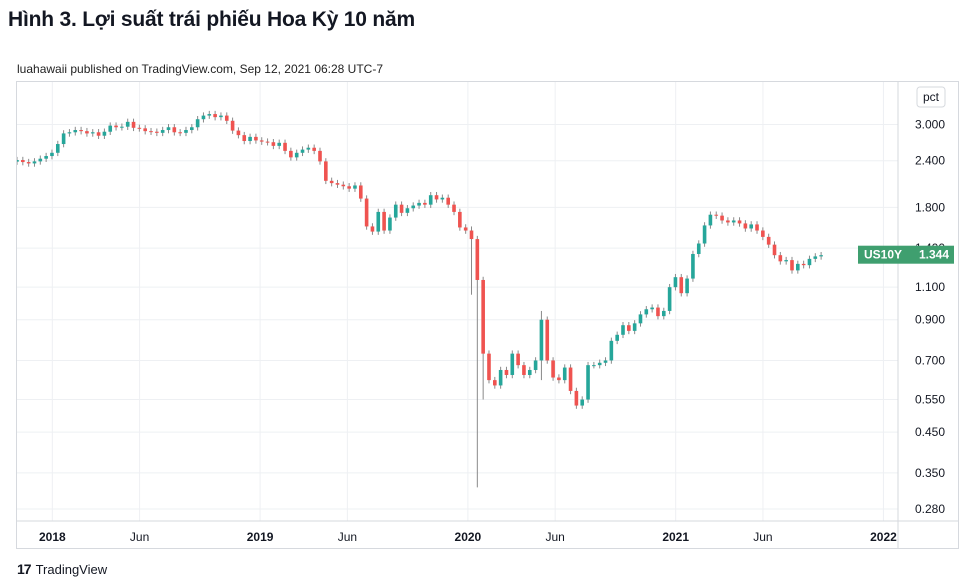 The height and width of the screenshot is (585, 974). What do you see at coordinates (883, 537) in the screenshot?
I see `x-tick-label: 2022` at bounding box center [883, 537].